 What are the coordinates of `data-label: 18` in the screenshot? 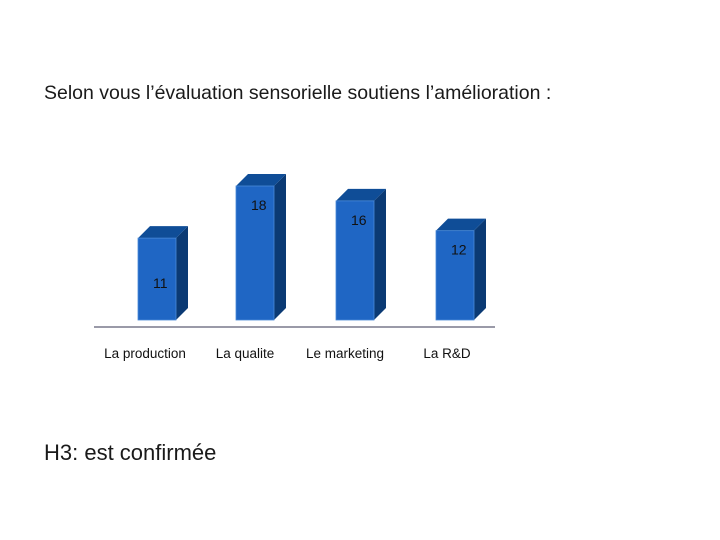 It's located at (259, 205).